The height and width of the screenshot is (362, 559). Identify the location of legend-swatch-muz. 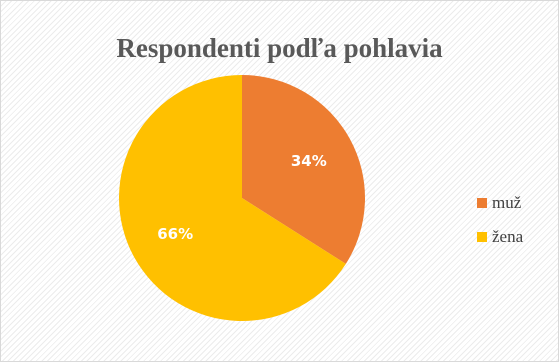
(482, 203).